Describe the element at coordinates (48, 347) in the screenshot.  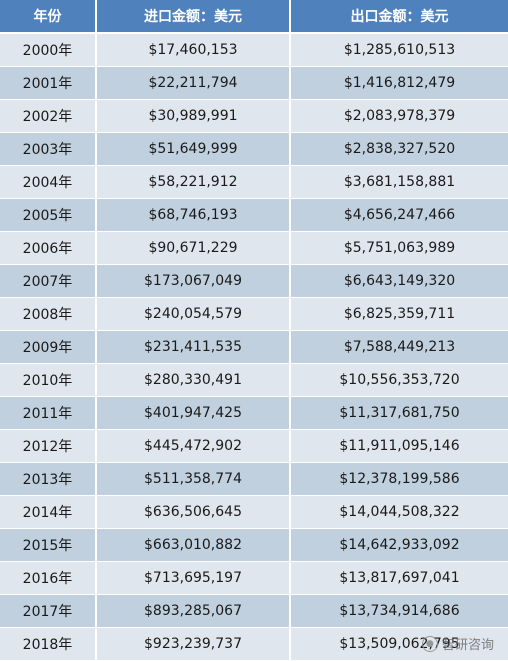
I see `year-cell: 2009年` at that location.